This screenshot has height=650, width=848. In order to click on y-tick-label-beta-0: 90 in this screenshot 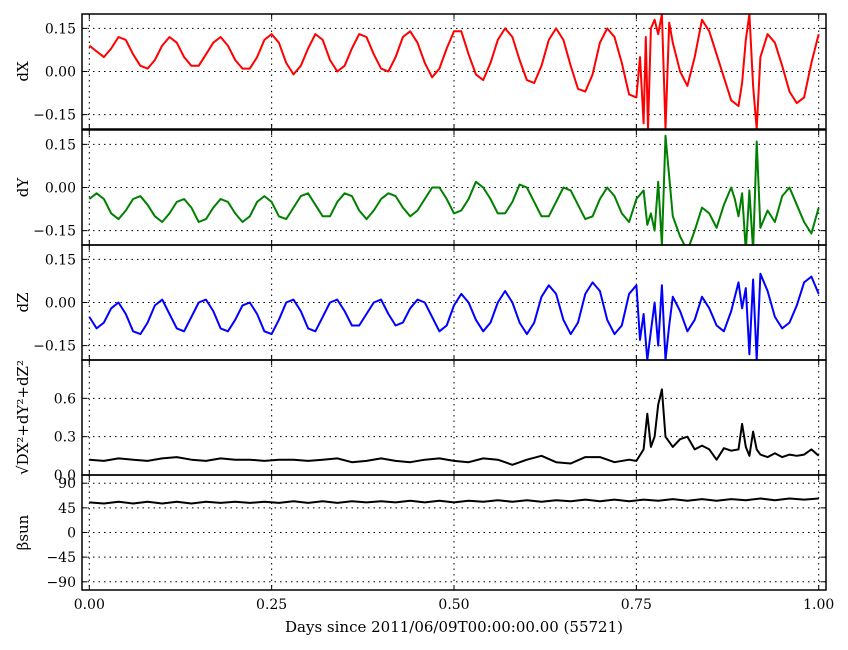, I will do `click(67, 484)`.